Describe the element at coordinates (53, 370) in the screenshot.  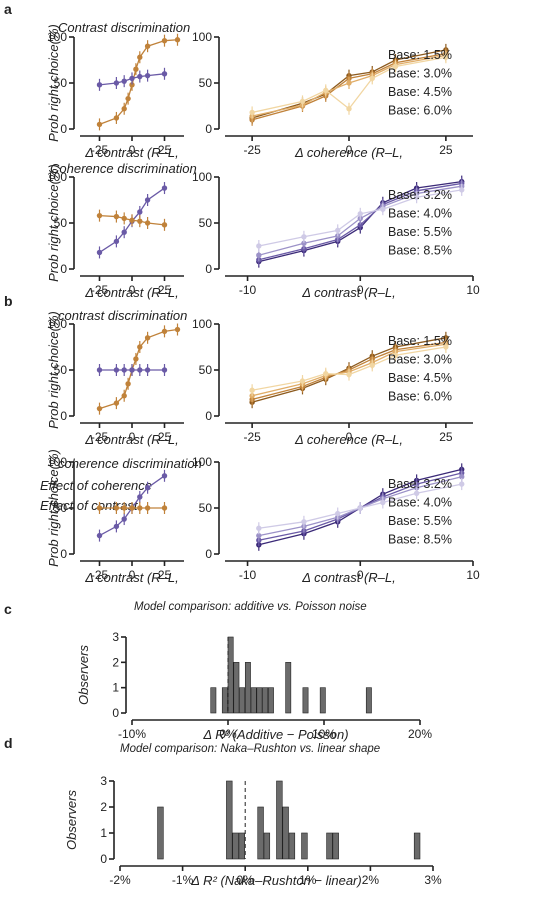
I see `y-axis-label: Prob right choice(%)` at that location.